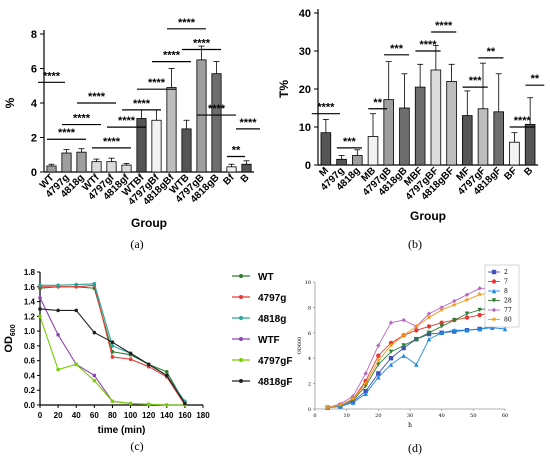 The width and height of the screenshot is (550, 465). I want to click on x-tick-label: 50, so click(473, 416).